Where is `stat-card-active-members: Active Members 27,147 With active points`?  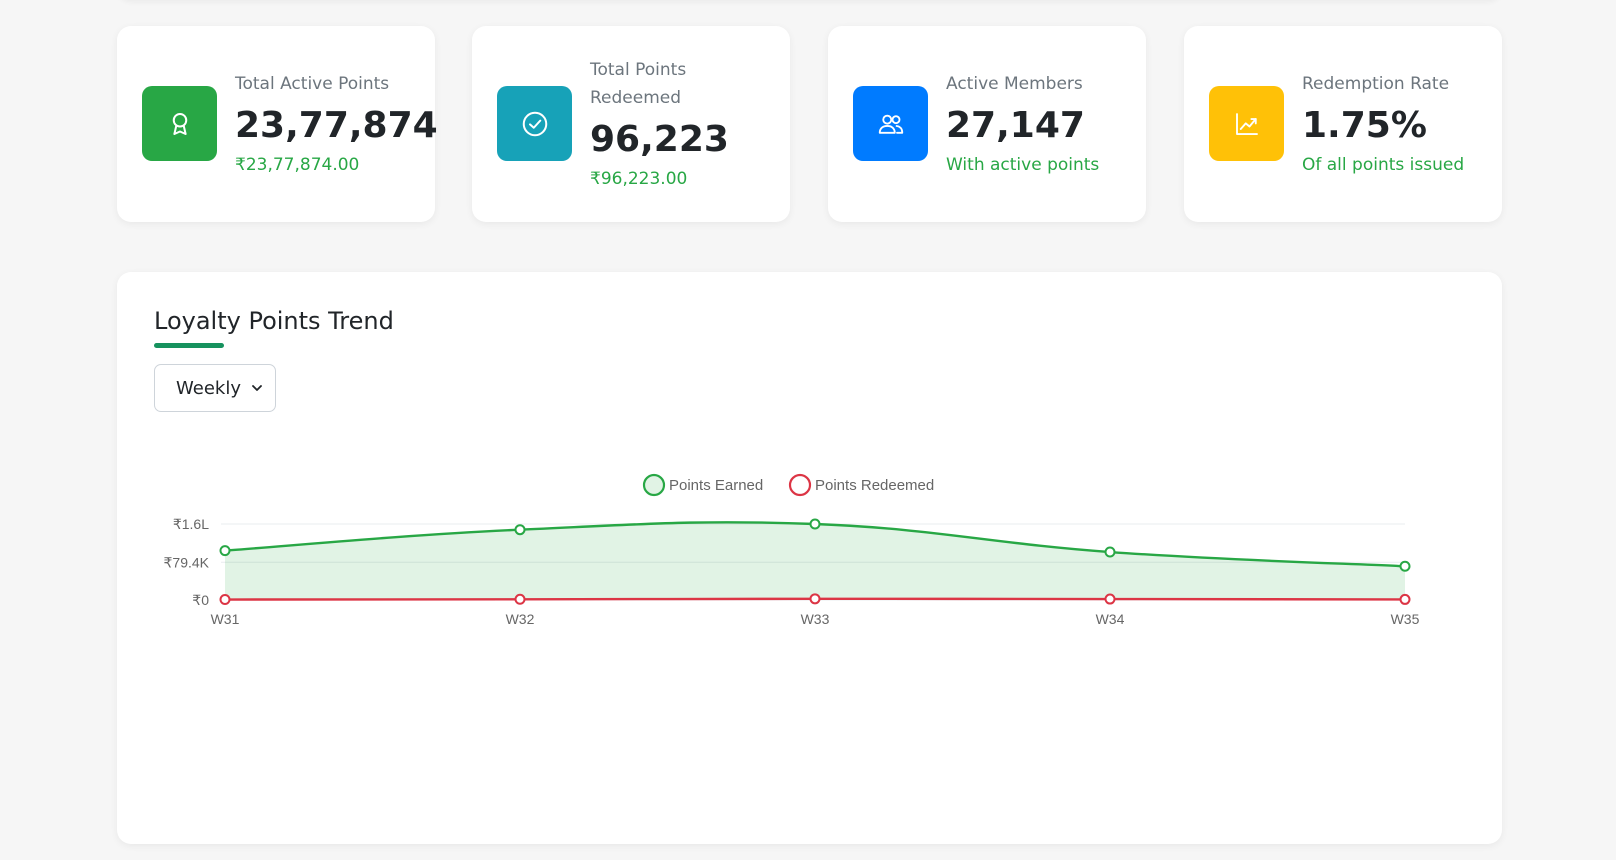 stat-card-active-members: Active Members 27,147 With active points is located at coordinates (987, 124).